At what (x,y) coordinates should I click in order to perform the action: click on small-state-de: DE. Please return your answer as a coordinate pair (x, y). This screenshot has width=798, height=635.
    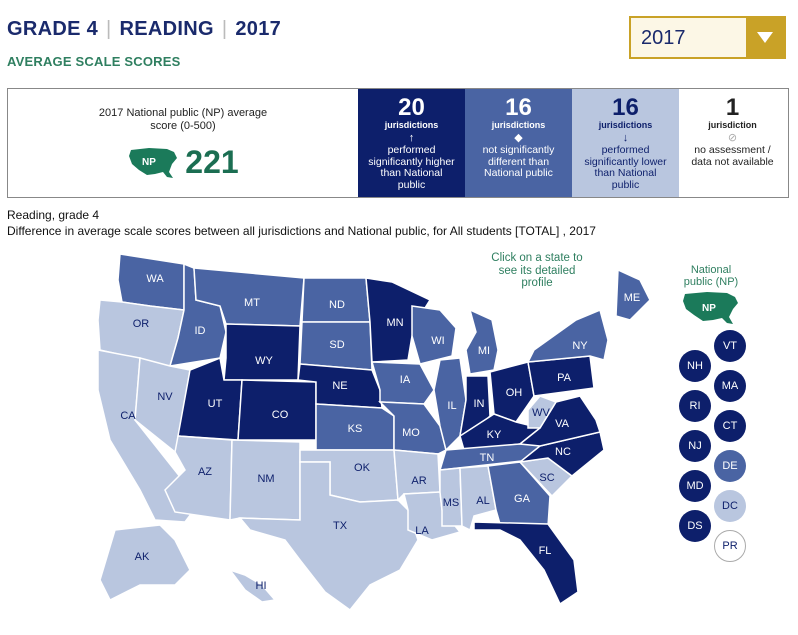
    Looking at the image, I should click on (730, 466).